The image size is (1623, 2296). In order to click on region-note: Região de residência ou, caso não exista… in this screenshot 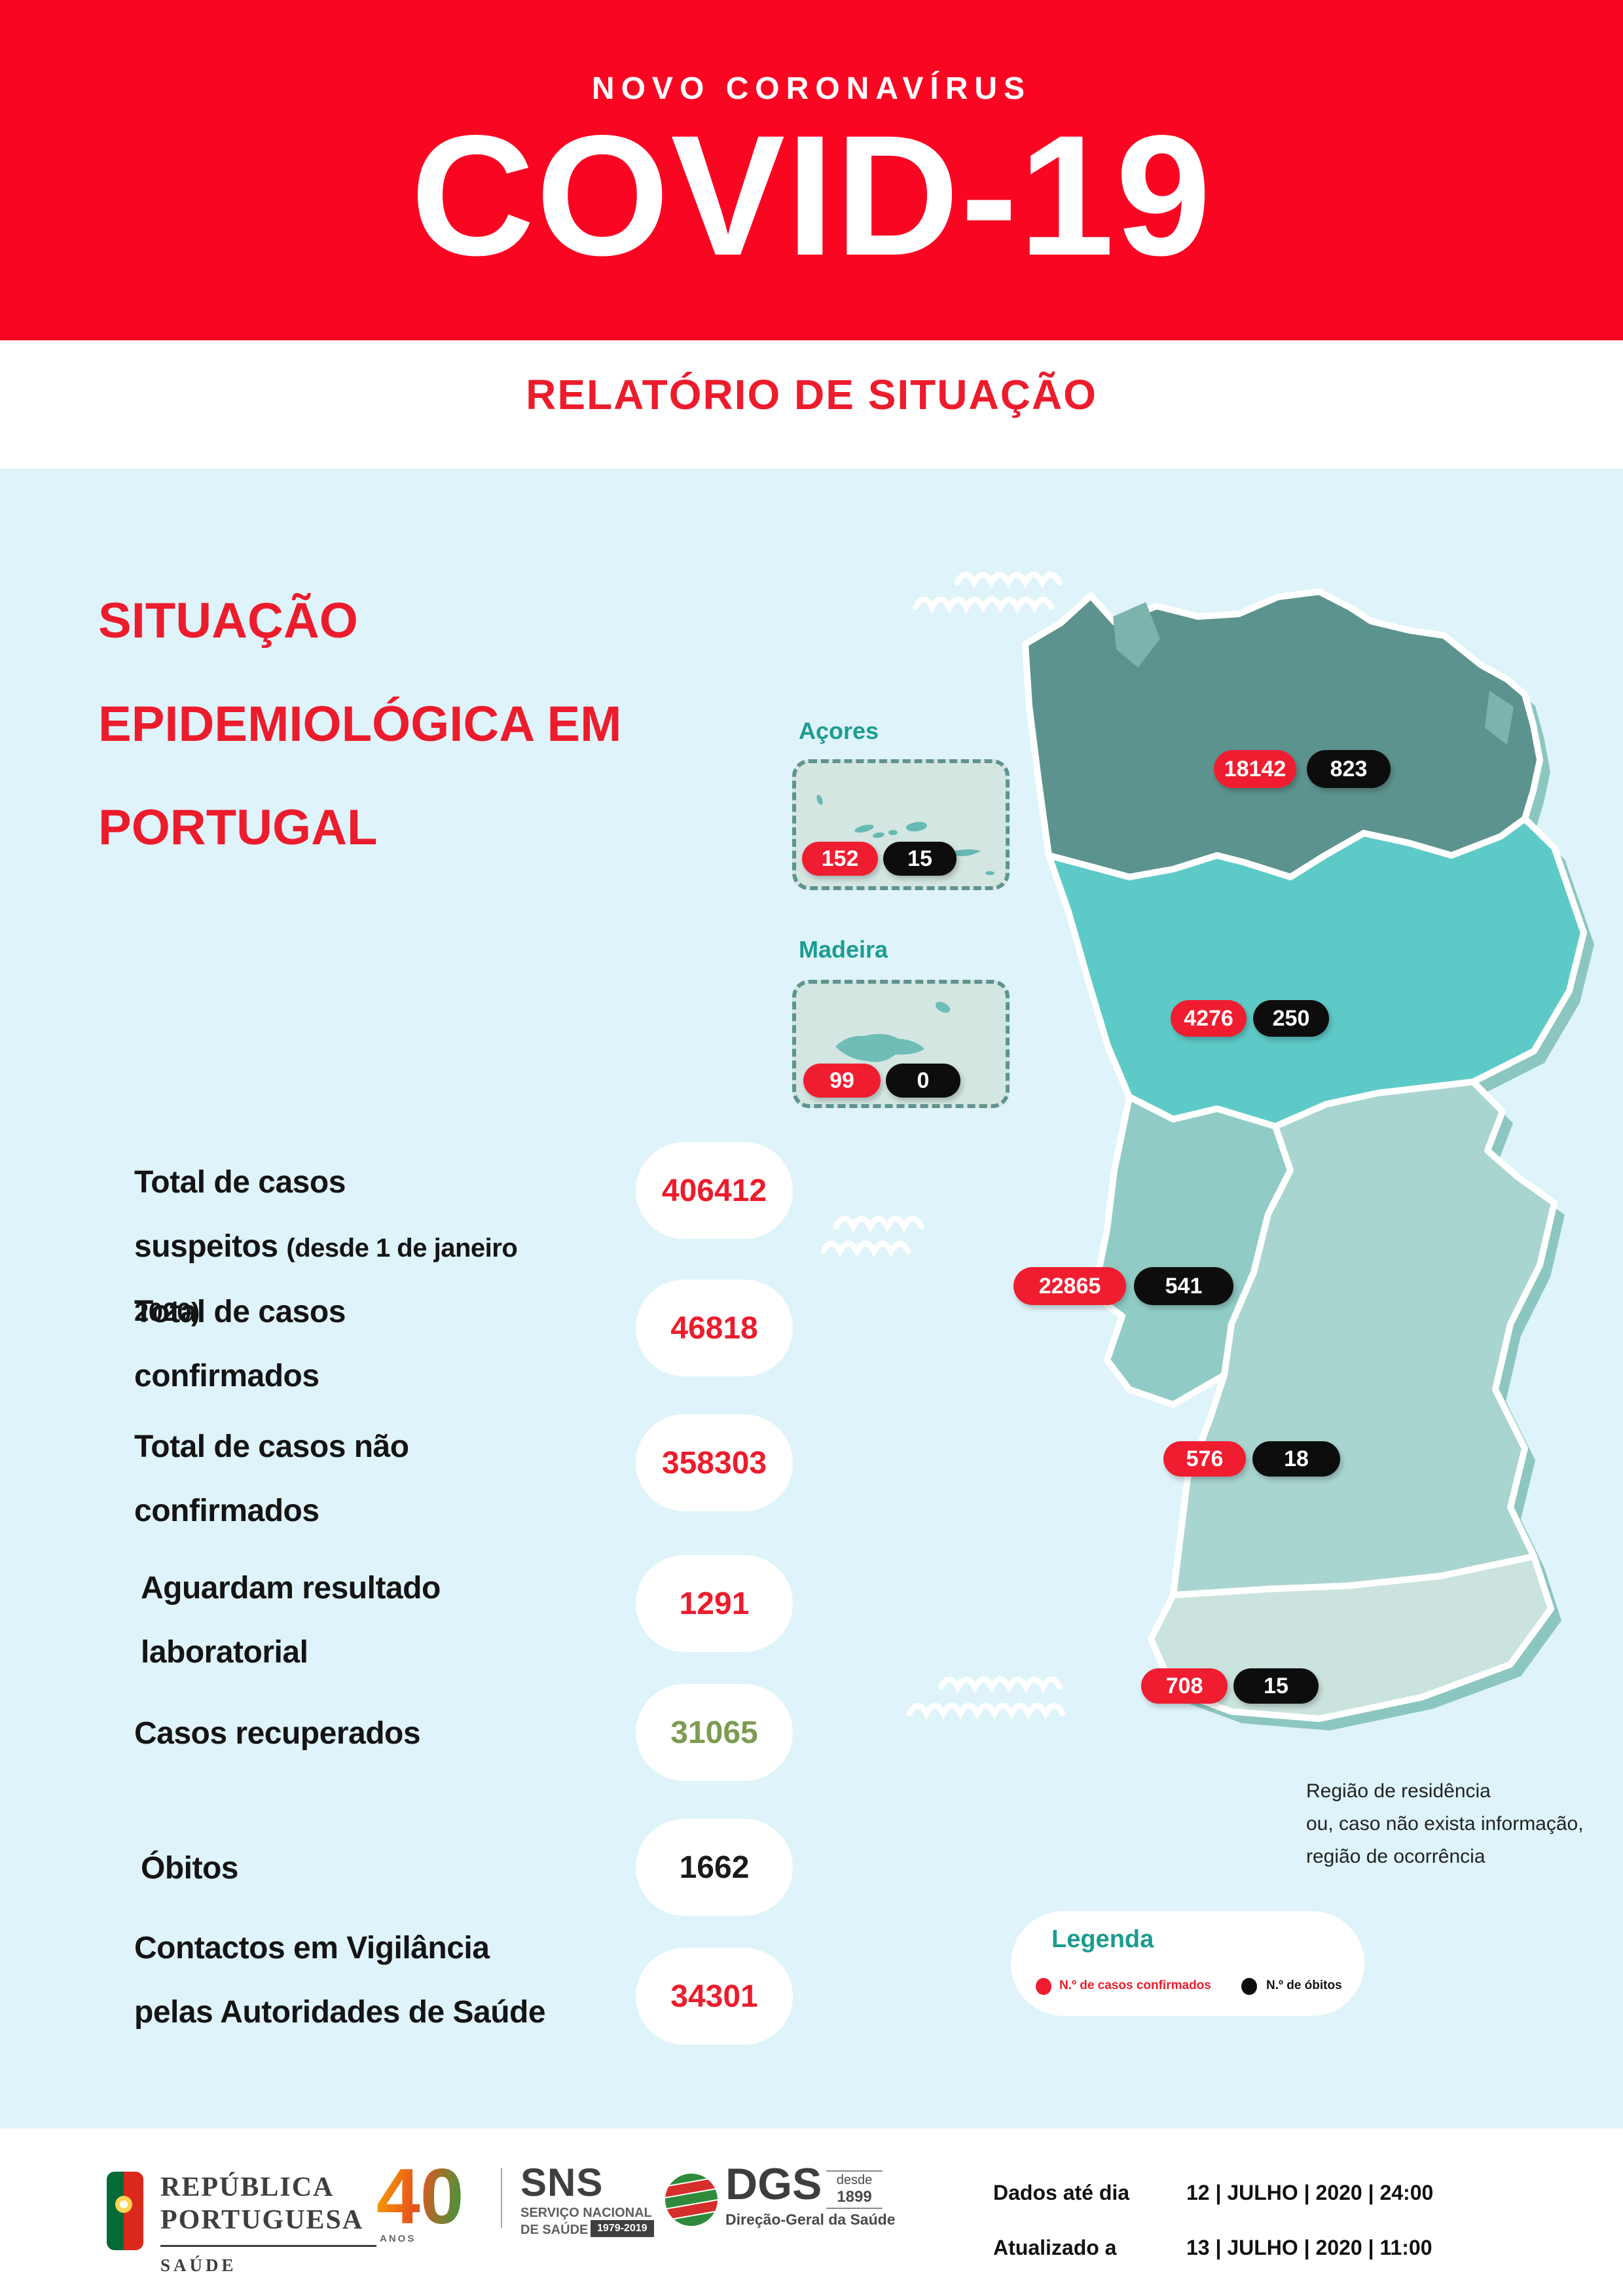, I will do `click(1445, 1823)`.